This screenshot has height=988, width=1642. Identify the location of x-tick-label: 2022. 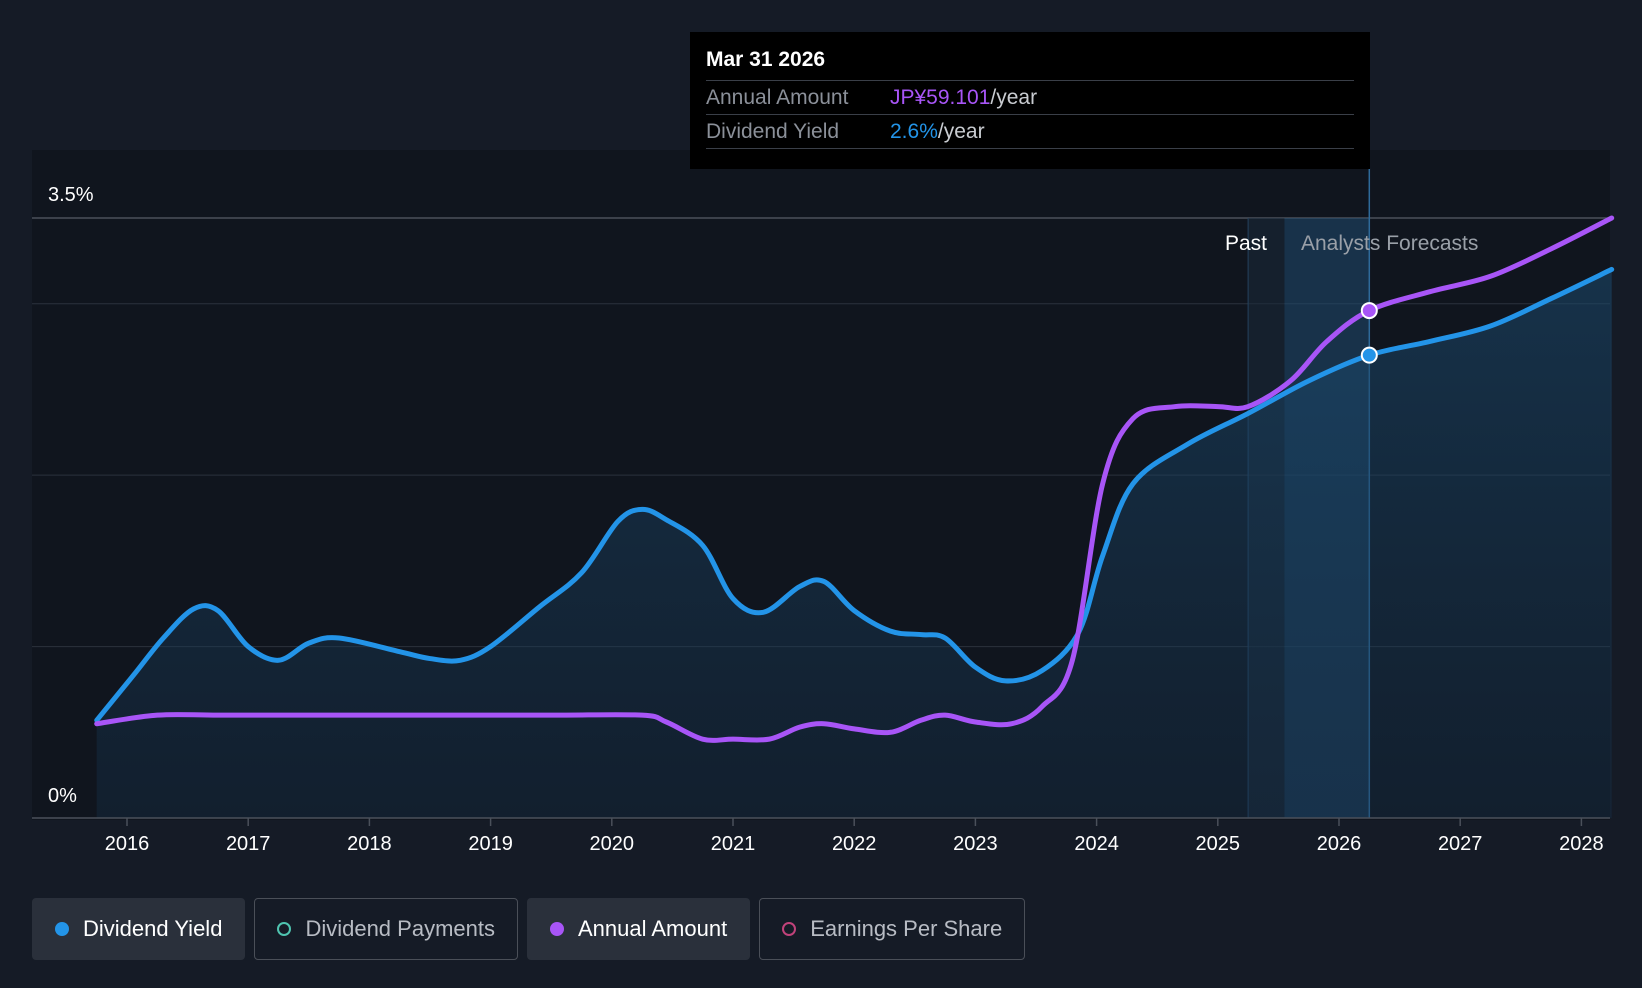
(854, 844).